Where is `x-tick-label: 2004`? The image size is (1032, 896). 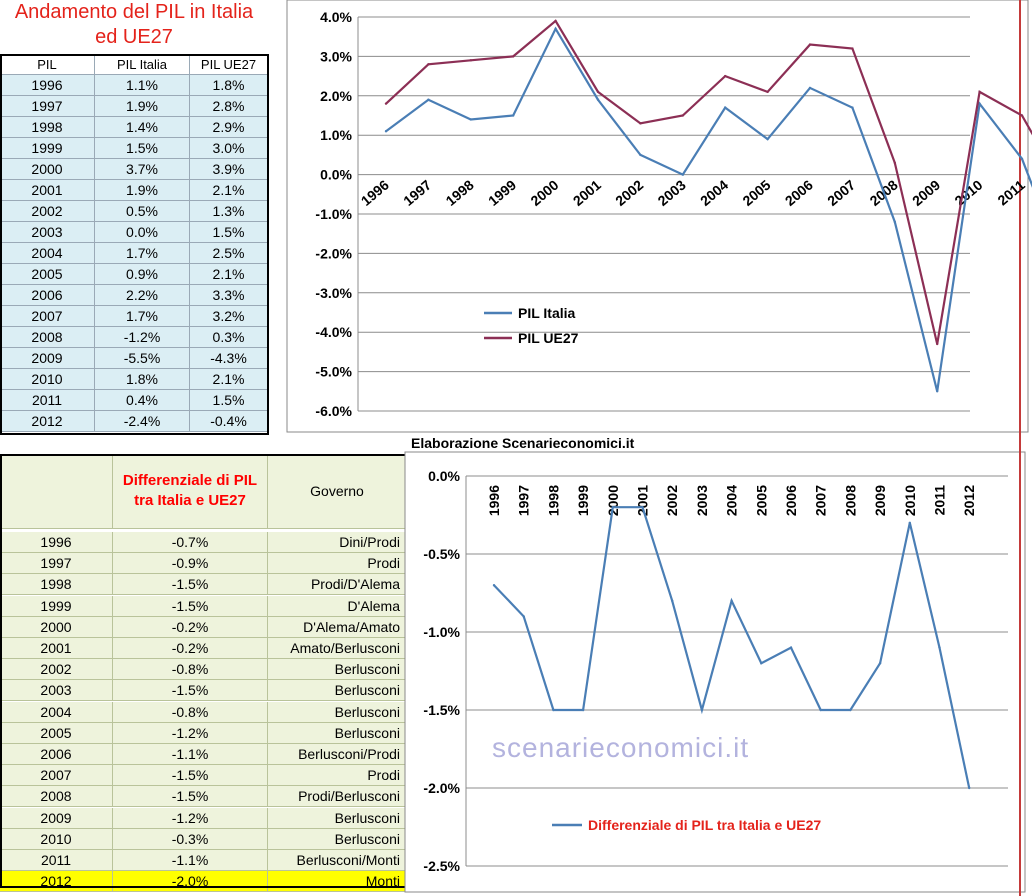 x-tick-label: 2004 is located at coordinates (732, 500).